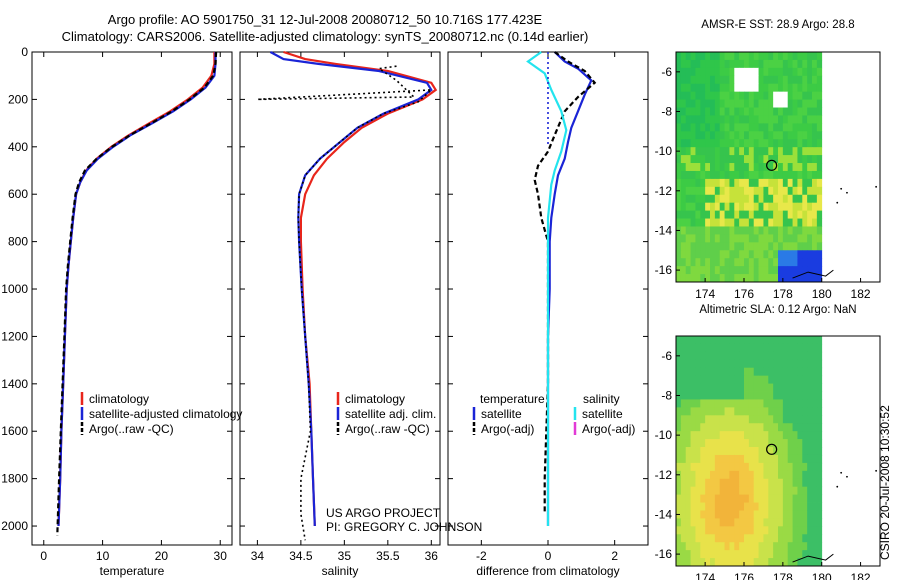 This screenshot has height=580, width=900. Describe the element at coordinates (813, 274) in the screenshot. I see `coastline` at that location.